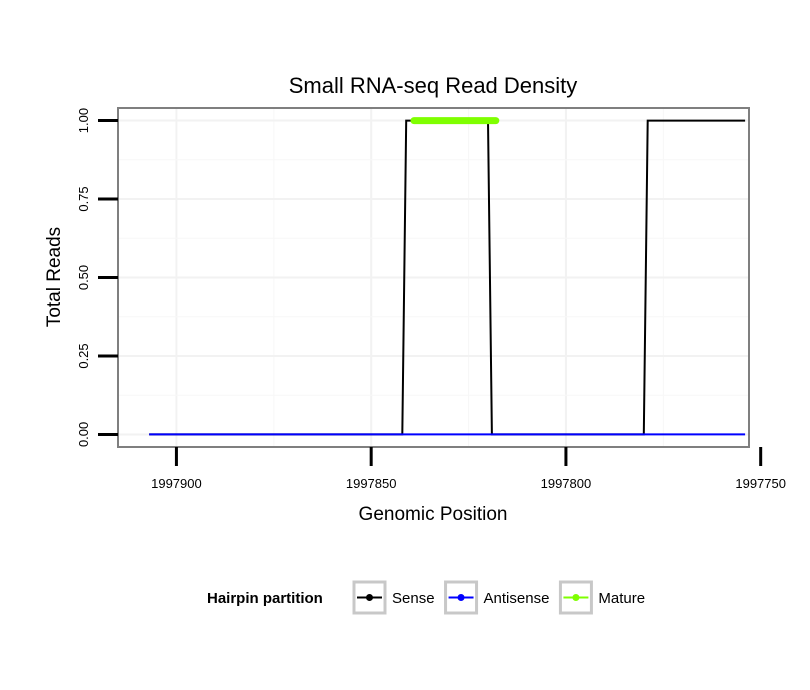 The width and height of the screenshot is (810, 690). What do you see at coordinates (433, 514) in the screenshot?
I see `x-axis-title: Genomic Position` at bounding box center [433, 514].